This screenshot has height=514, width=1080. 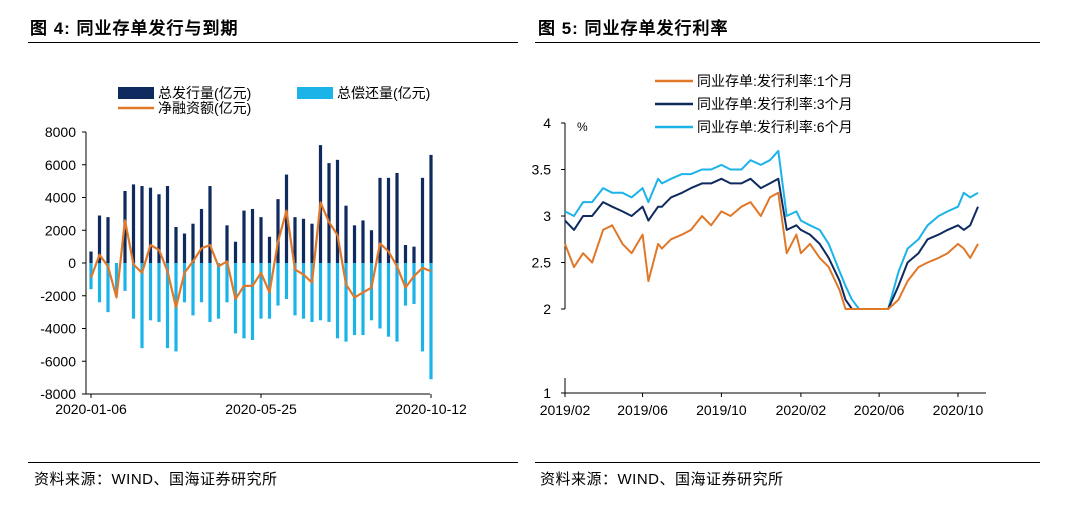 What do you see at coordinates (273, 42) in the screenshot?
I see `left-title-rule` at bounding box center [273, 42].